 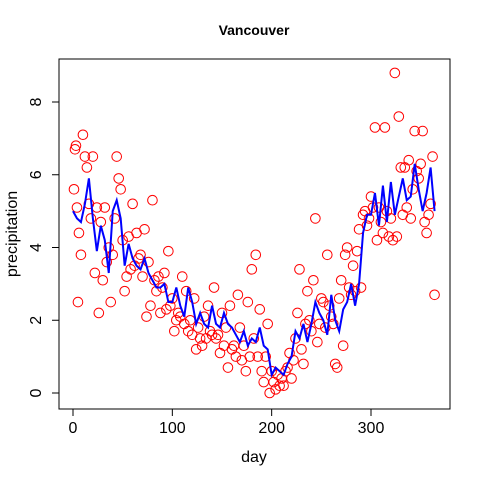 What do you see at coordinates (371, 428) in the screenshot?
I see `x-tick-label: 300` at bounding box center [371, 428].